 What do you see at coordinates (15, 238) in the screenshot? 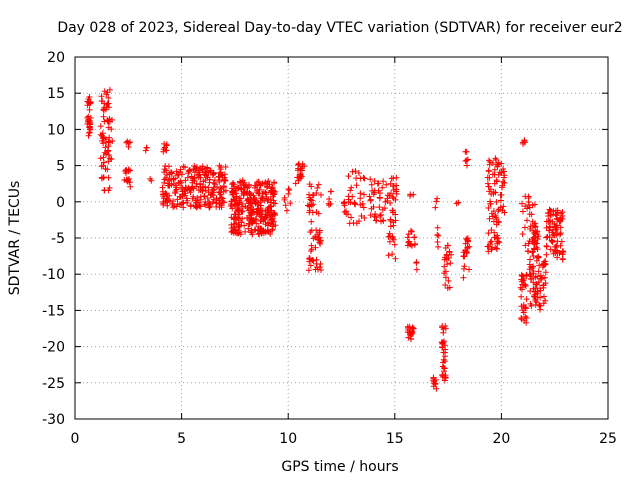
I see `y-axis-label: SDTVAR / TECUs` at bounding box center [15, 238].